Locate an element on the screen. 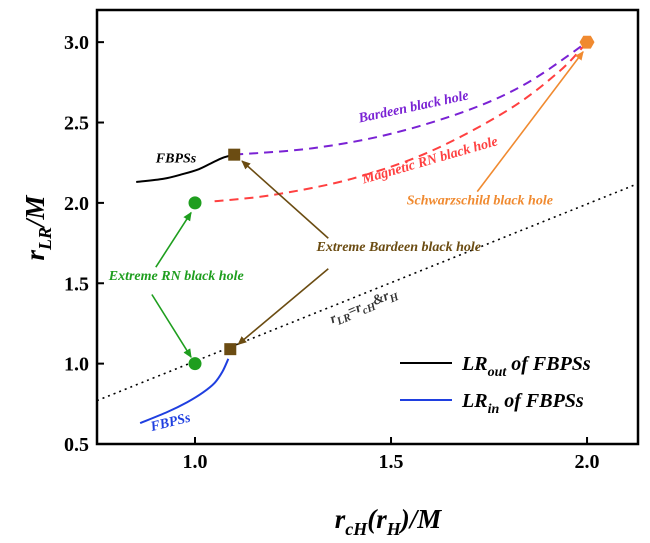  legend-label-lr-out: LRout of FBPSs is located at coordinates (526, 366).